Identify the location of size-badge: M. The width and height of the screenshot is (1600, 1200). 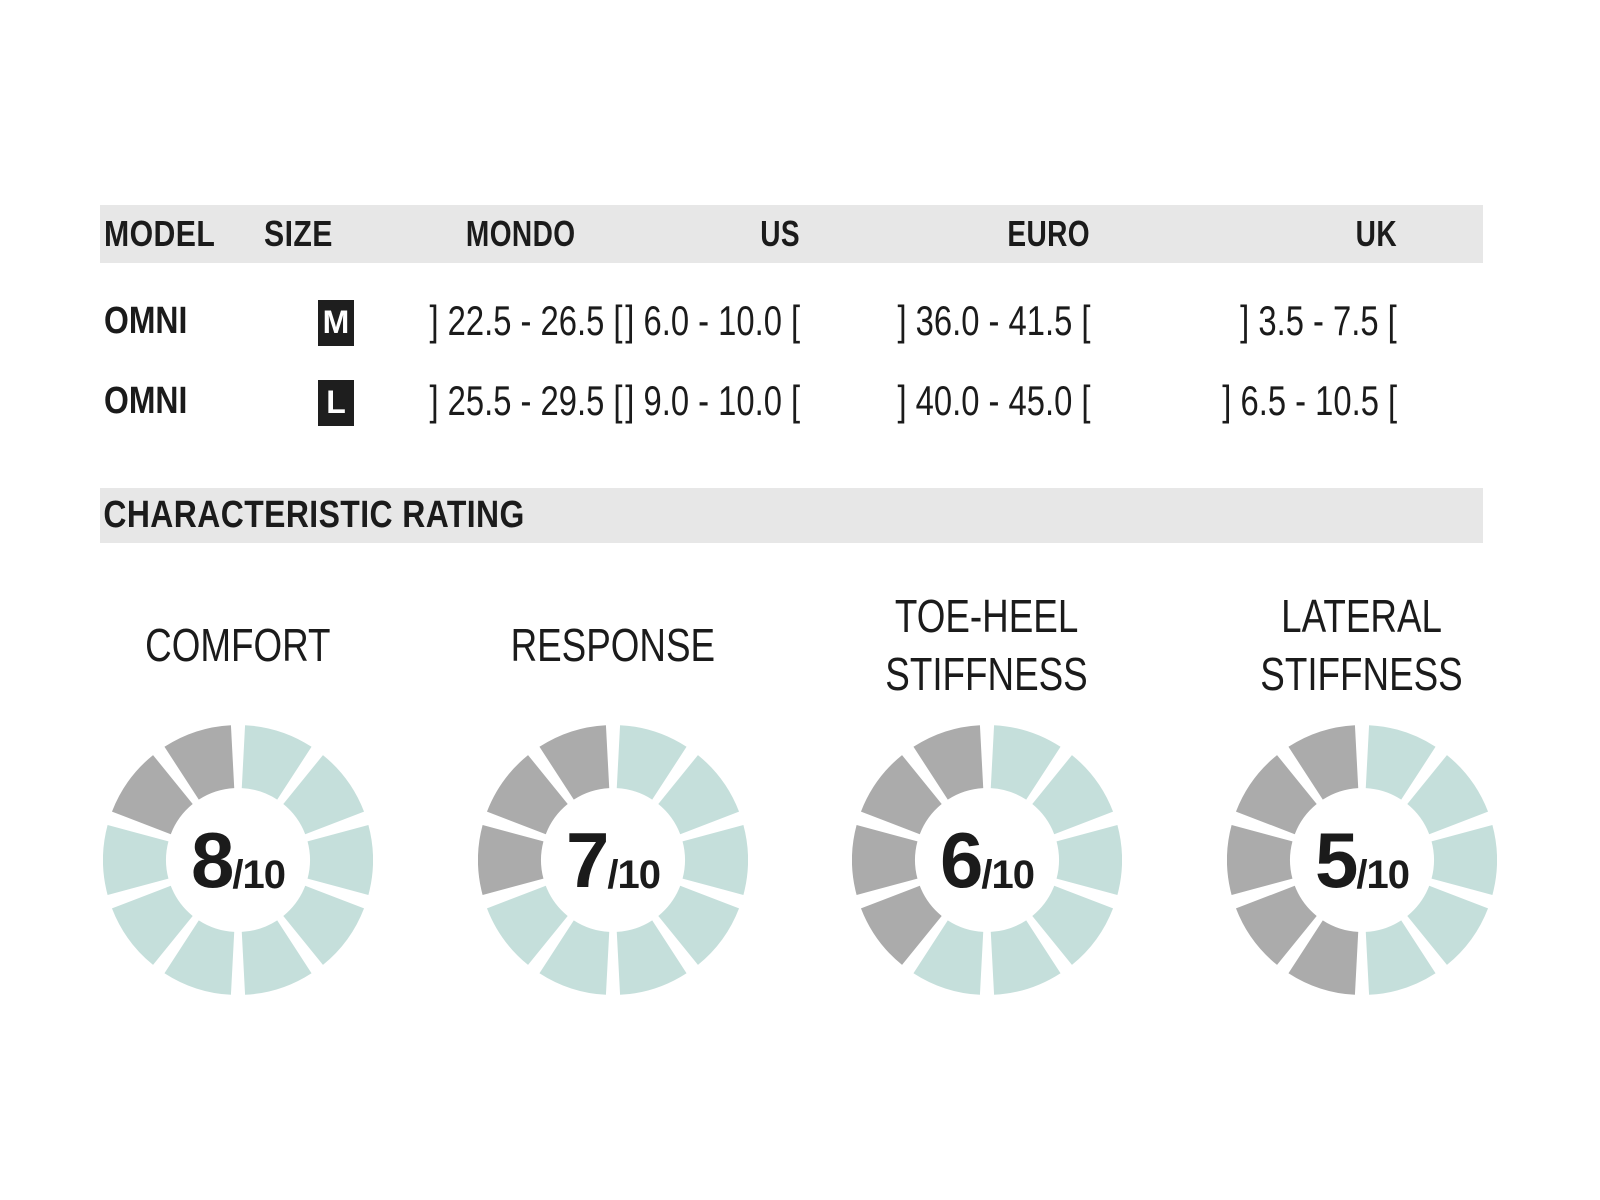
(336, 322).